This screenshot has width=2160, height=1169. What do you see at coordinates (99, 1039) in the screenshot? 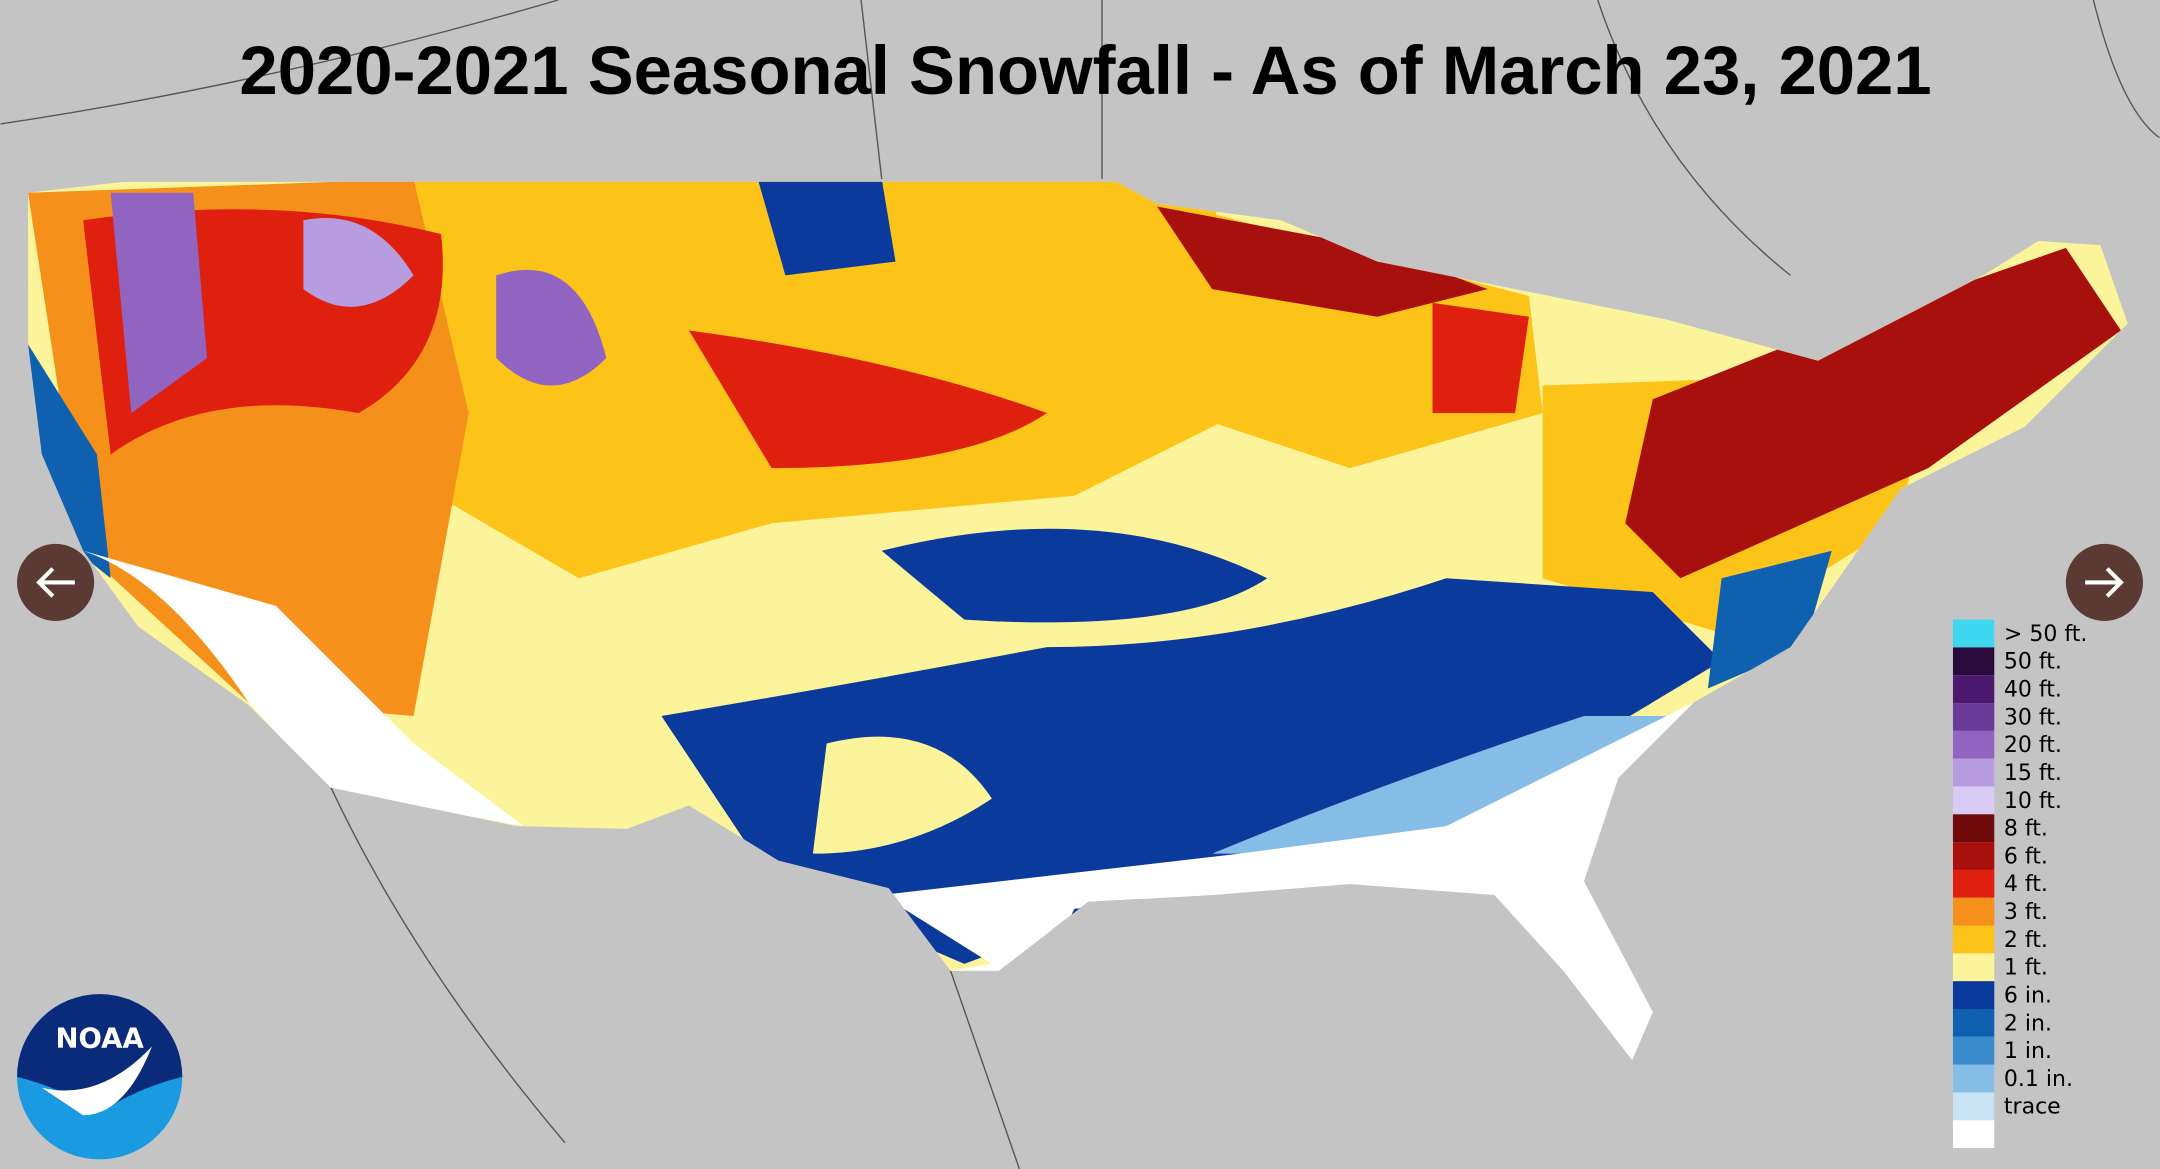
I see `logo-text: NOAA` at bounding box center [99, 1039].